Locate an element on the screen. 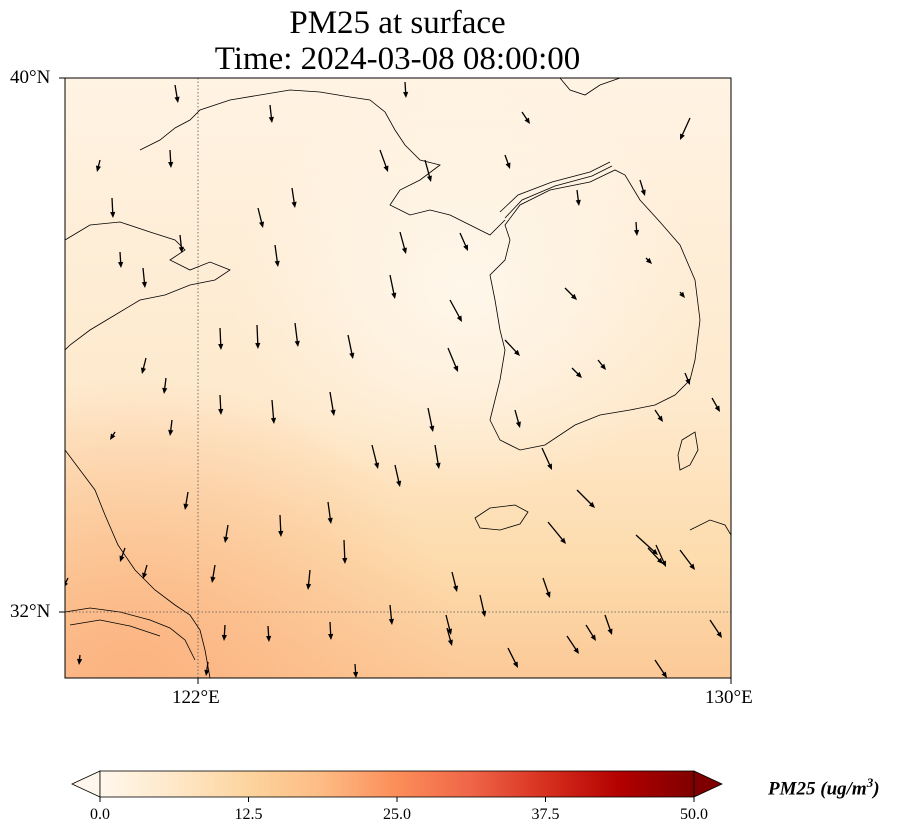 Image resolution: width=905 pixels, height=836 pixels. colorbar-tick-label: 50.0 is located at coordinates (694, 814).